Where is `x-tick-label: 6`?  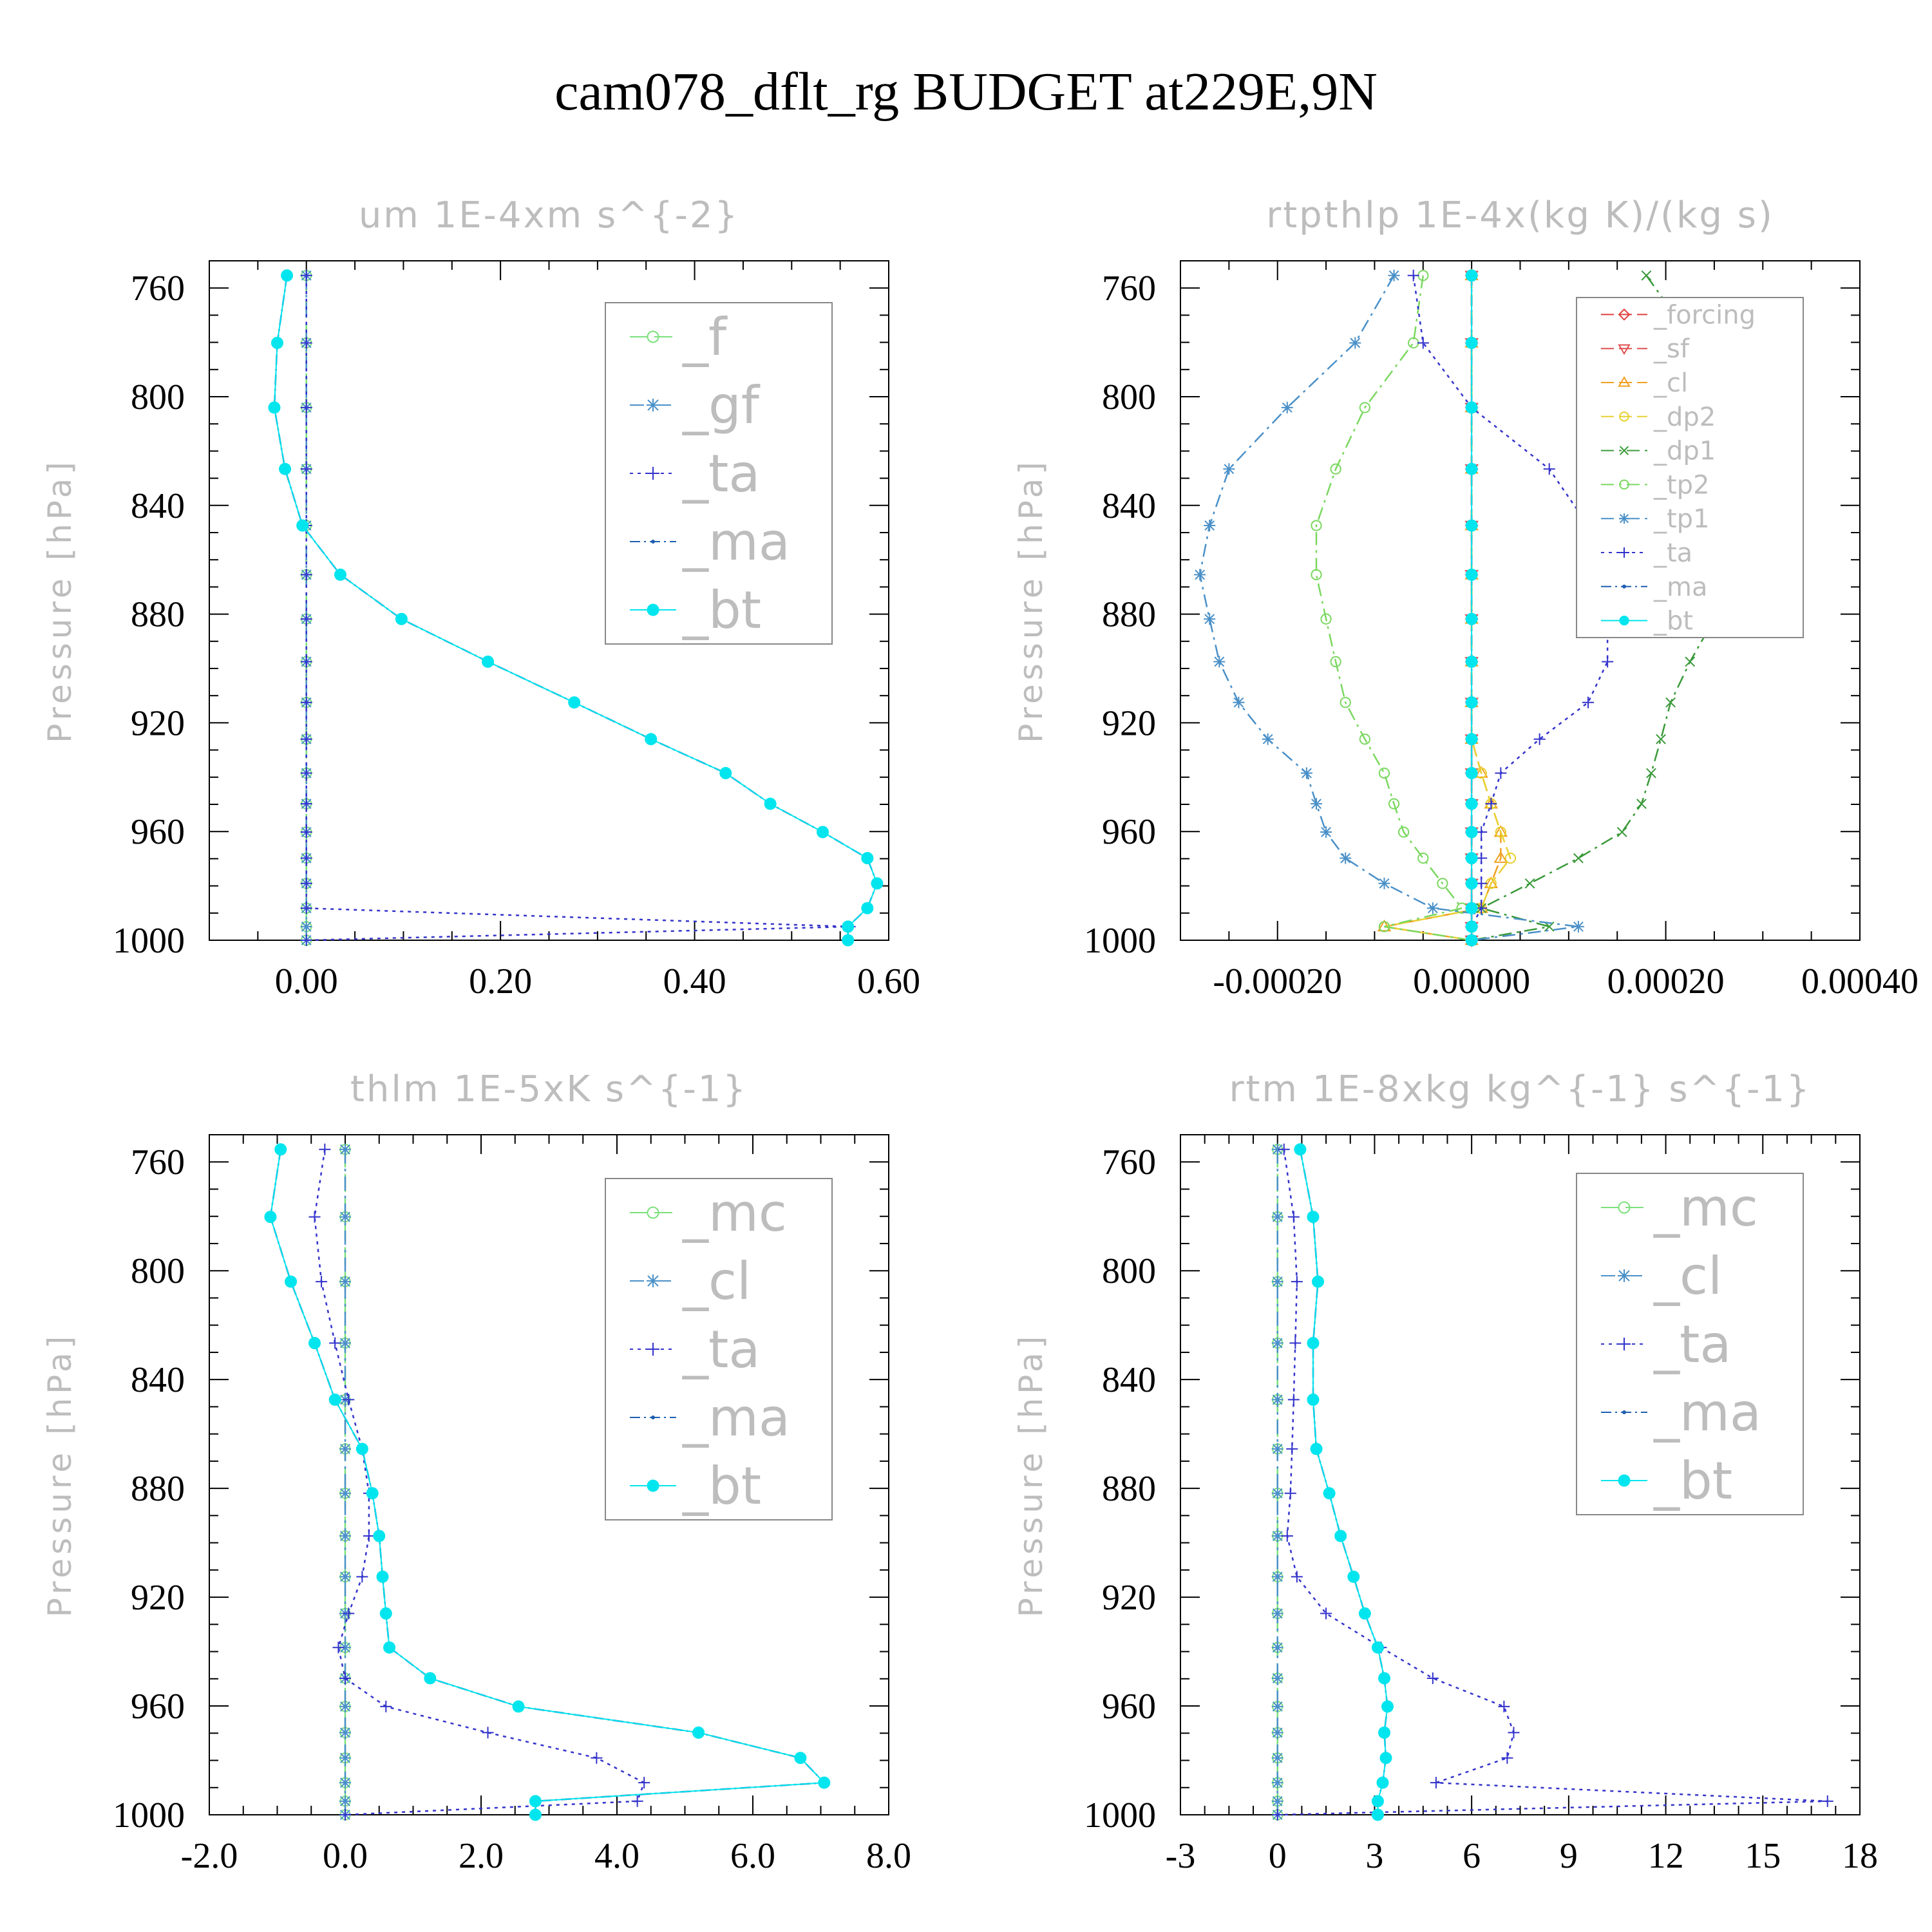 x-tick-label: 6 is located at coordinates (1472, 1856).